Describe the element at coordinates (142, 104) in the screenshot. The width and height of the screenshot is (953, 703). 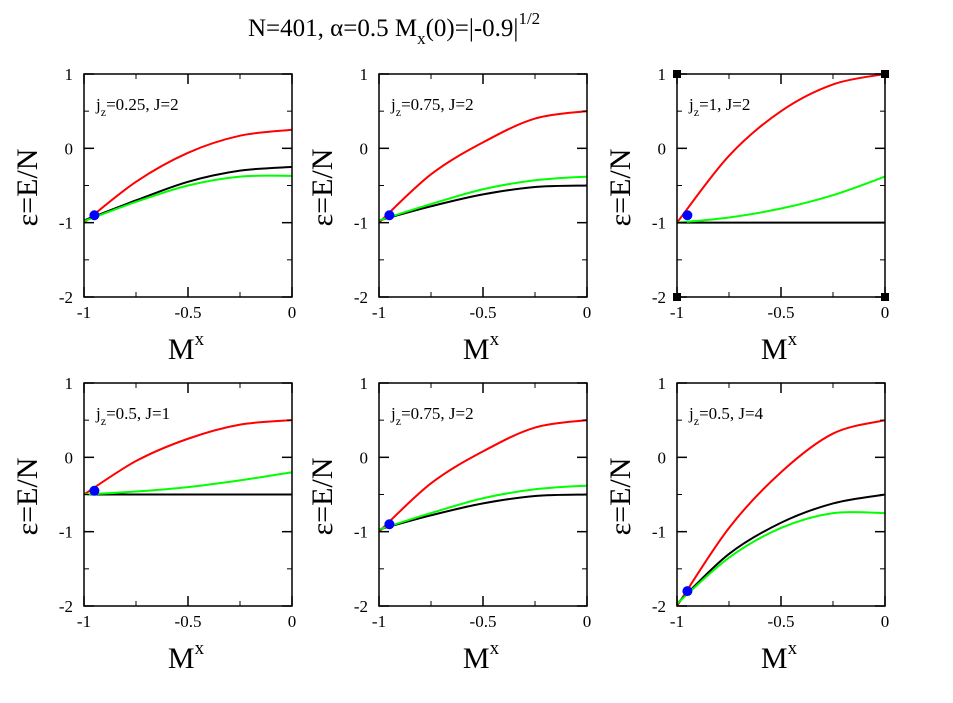
I see `annotation-tail: =0.25, J=2` at that location.